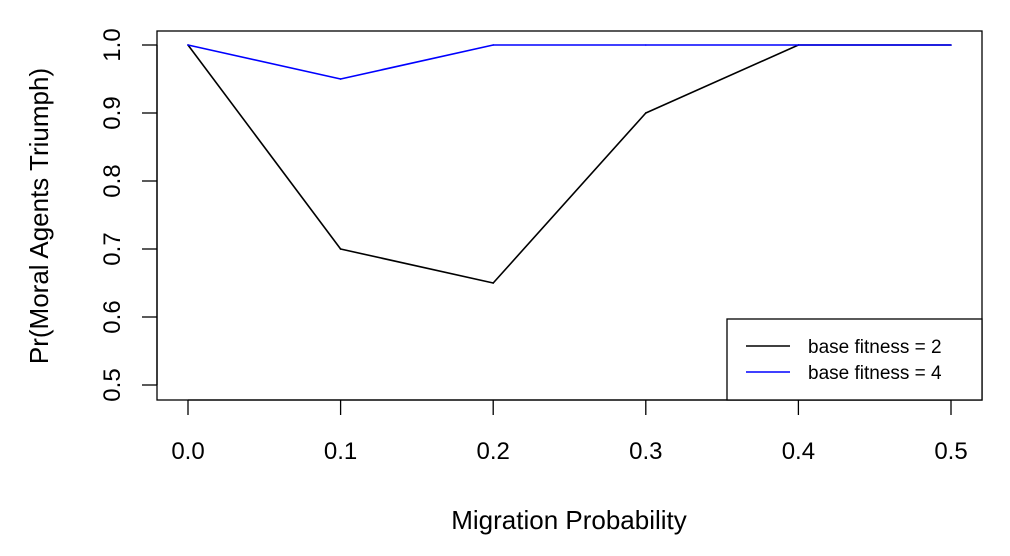 The image size is (1010, 556). I want to click on y-tick-label: 0.7, so click(112, 248).